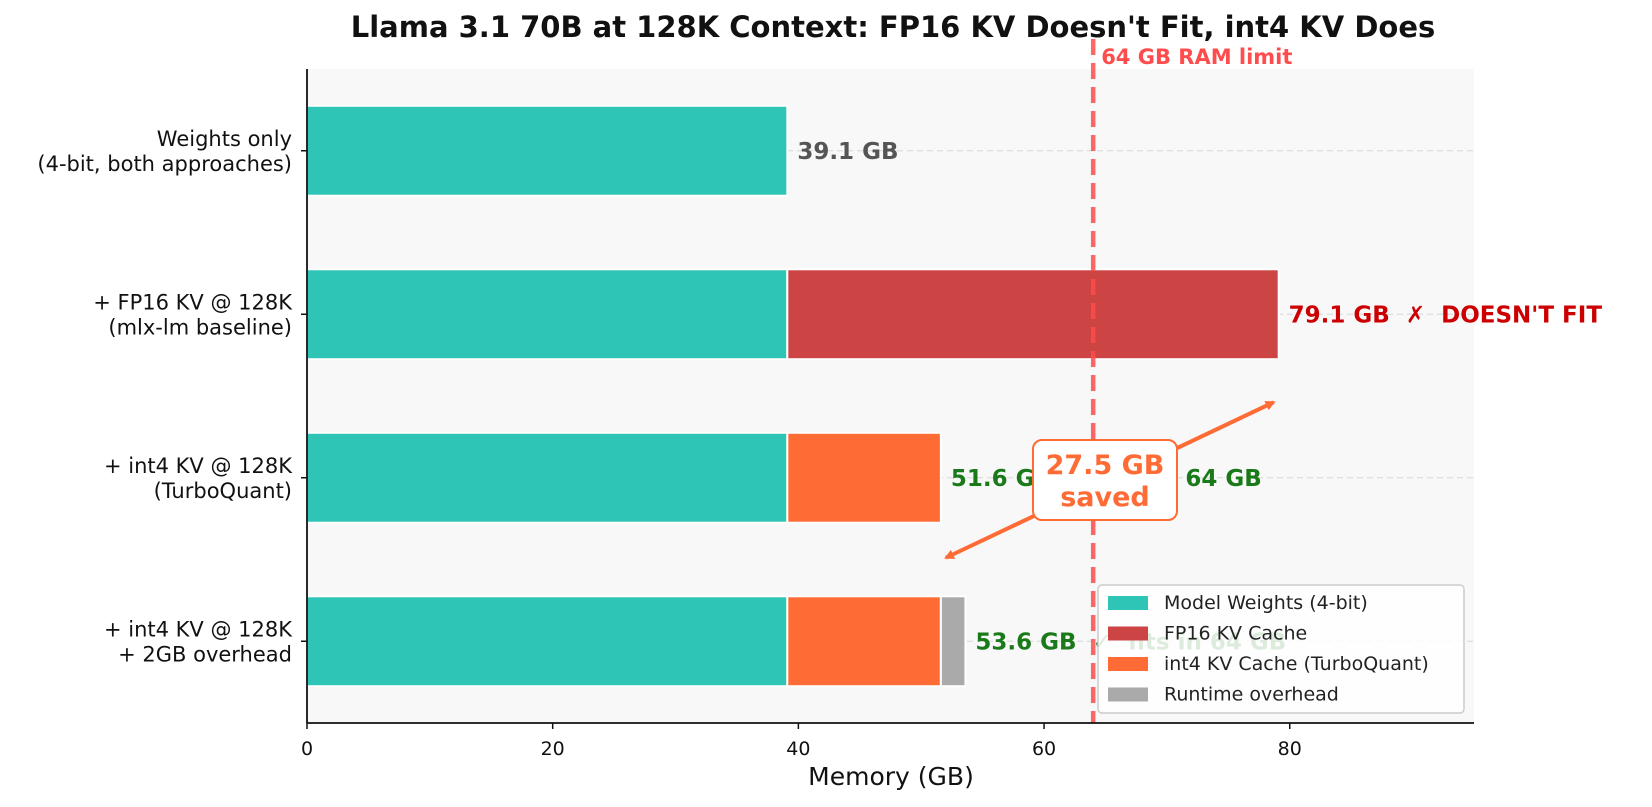 The image size is (1652, 807). Describe the element at coordinates (1290, 749) in the screenshot. I see `x-tick-label: 80` at that location.